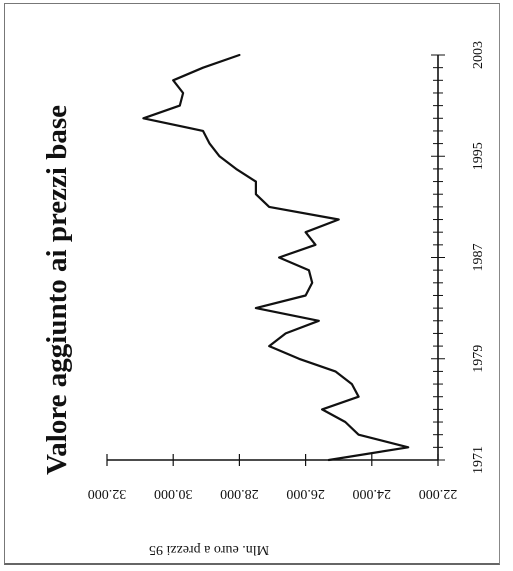 This screenshot has height=571, width=513. Describe the element at coordinates (372, 493) in the screenshot. I see `y-tick-label: 24.000` at that location.